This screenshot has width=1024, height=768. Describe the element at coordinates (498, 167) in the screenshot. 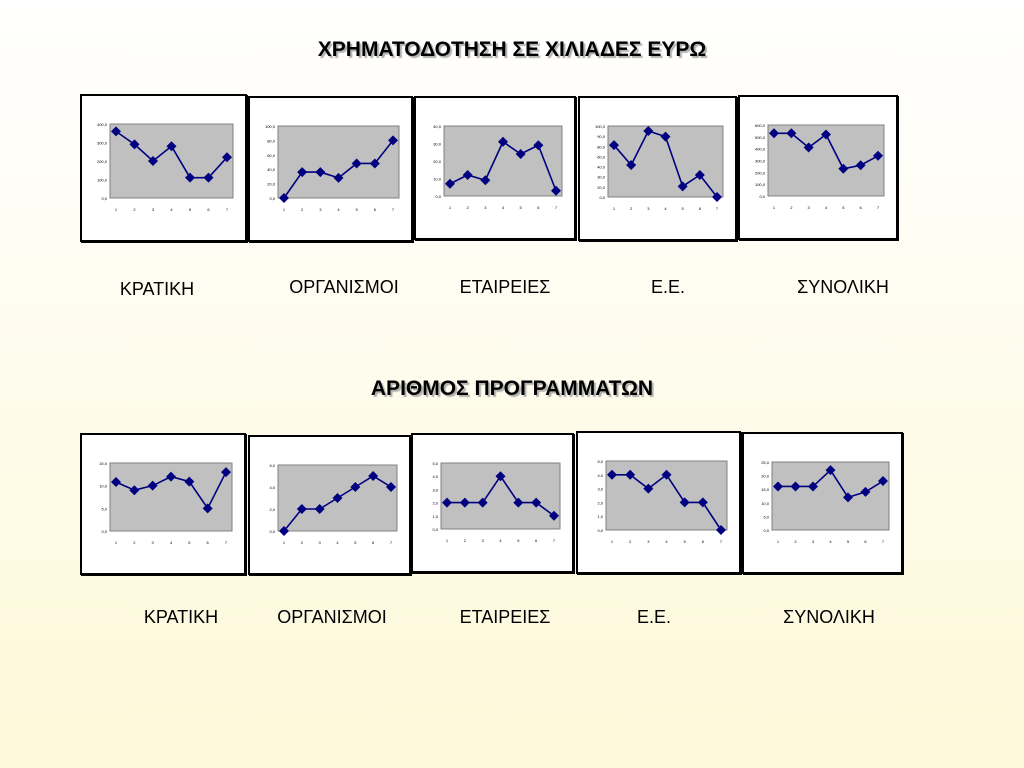

I see `chart-svg: 0,0 10,0 20,0 30,0 40,0 1 2 3 4 5 6 7` at that location.